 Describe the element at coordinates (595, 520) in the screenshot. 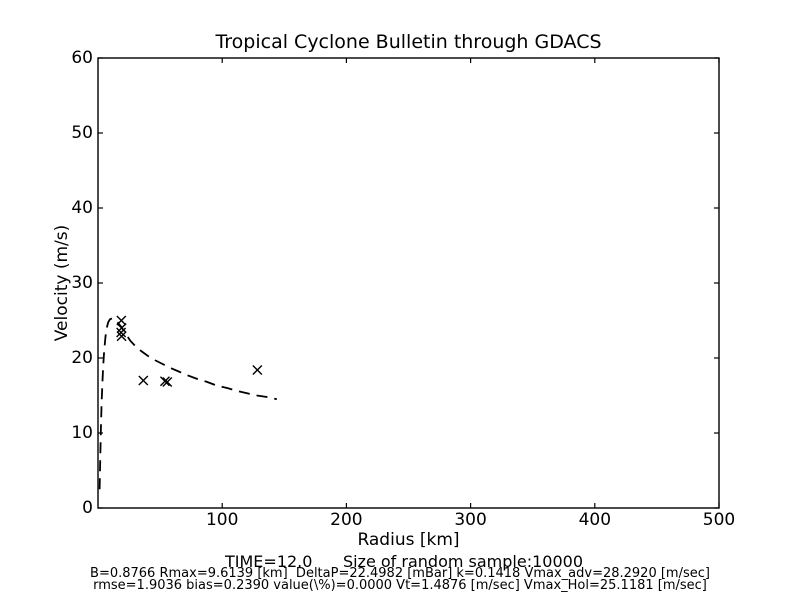

I see `x-tick-label: 400` at that location.